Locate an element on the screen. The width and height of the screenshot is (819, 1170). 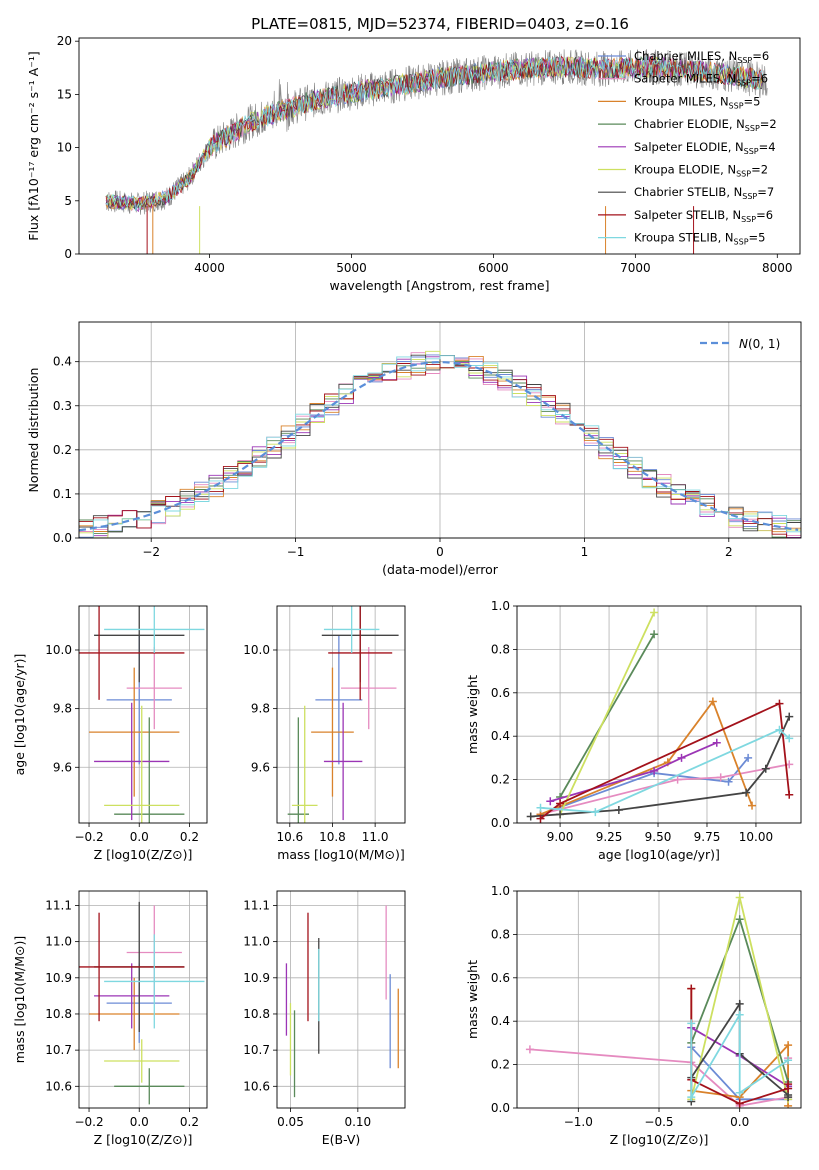
x-tick-label: 4000 is located at coordinates (209, 268).